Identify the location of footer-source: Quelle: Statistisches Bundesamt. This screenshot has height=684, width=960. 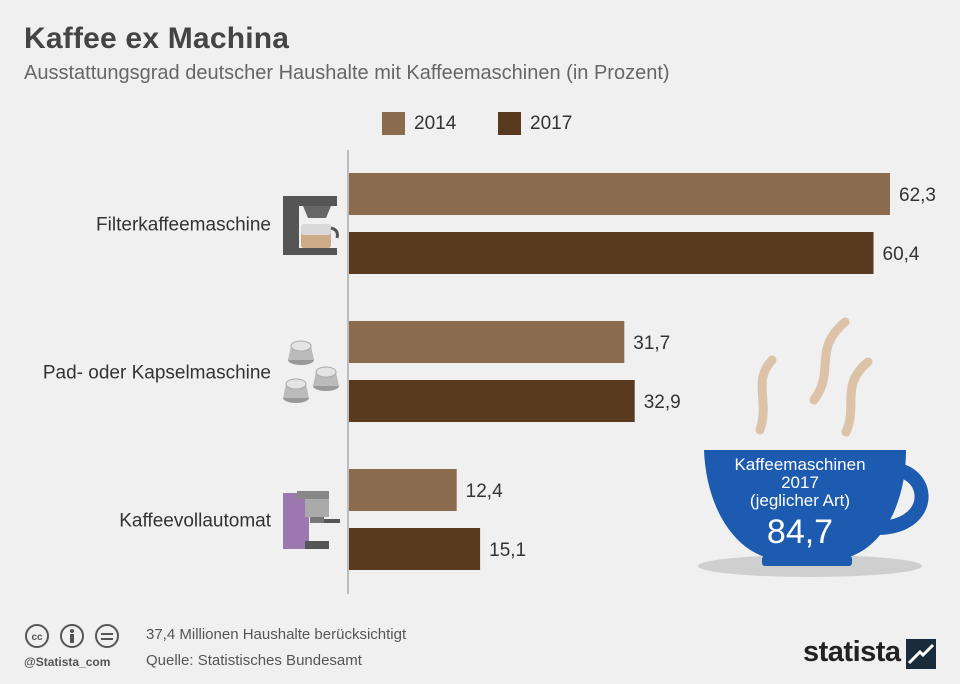
(254, 660).